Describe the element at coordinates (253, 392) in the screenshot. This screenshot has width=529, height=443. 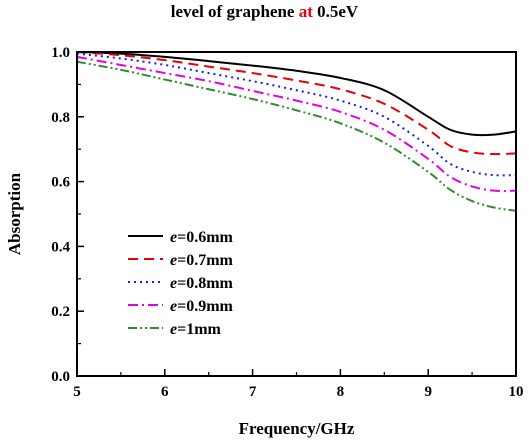
I see `x-tick-label: 7` at that location.